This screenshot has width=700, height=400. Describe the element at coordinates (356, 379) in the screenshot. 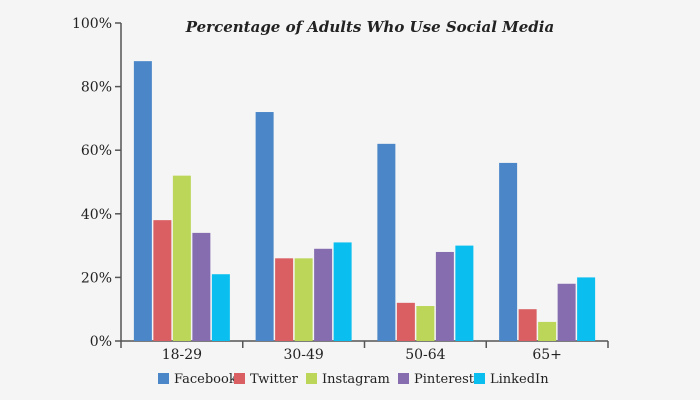

I see `legend-label: Instagram` at that location.